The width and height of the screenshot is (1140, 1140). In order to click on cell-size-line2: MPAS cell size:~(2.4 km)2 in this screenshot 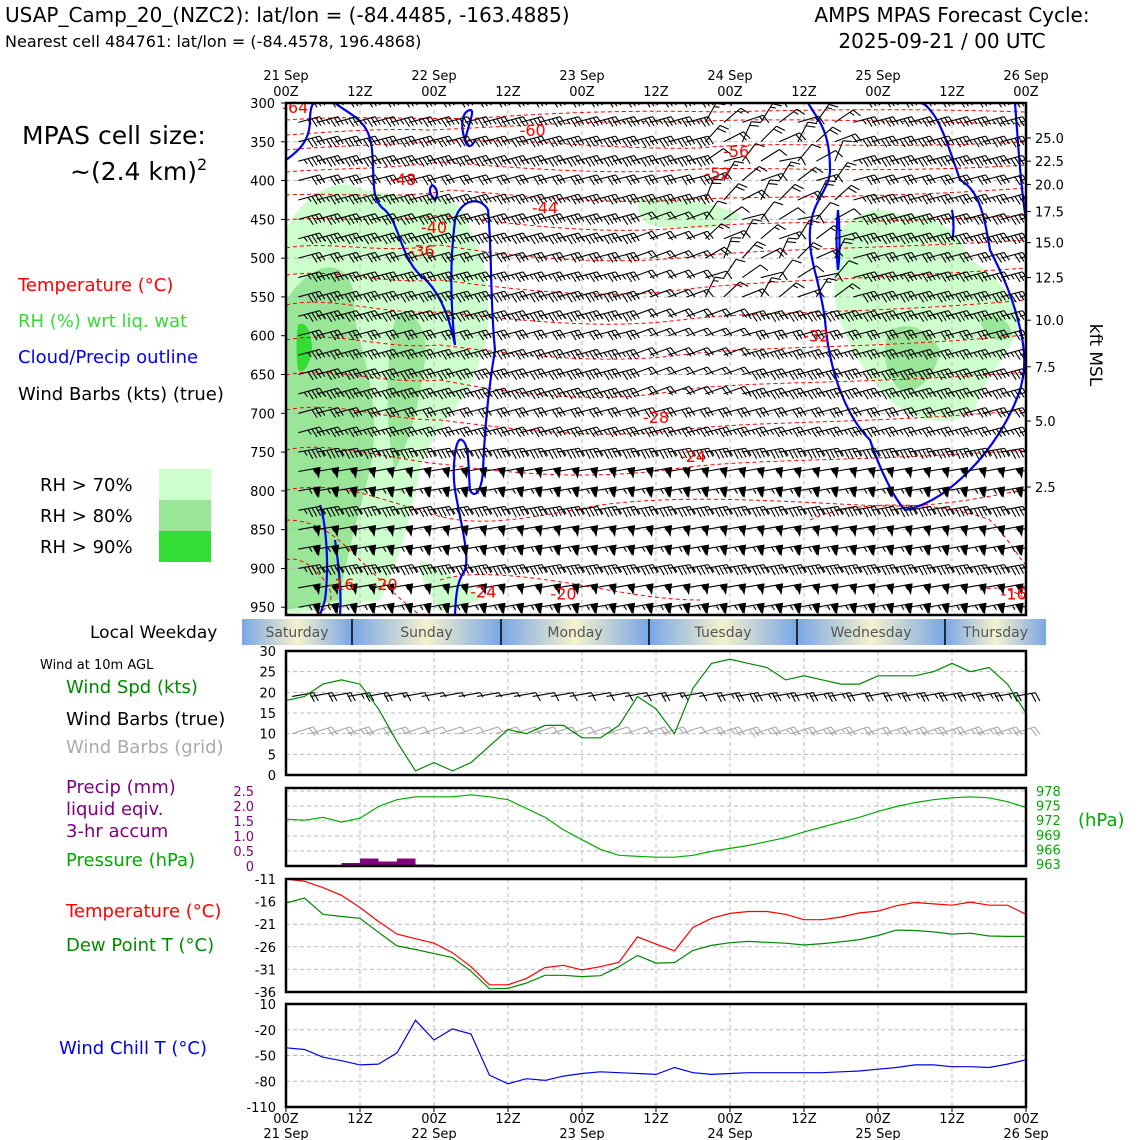, I will do `click(138, 170)`.